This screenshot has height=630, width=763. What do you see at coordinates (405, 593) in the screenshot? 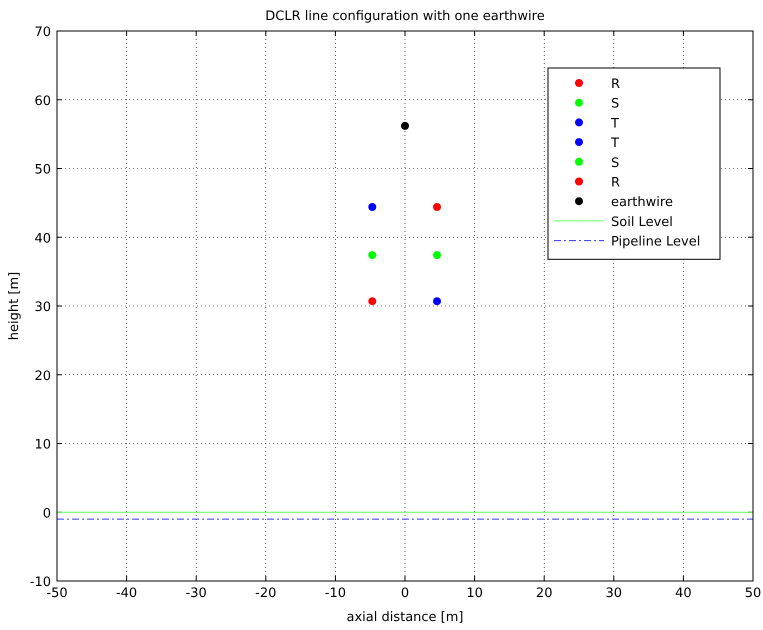
I see `x-tick-label: 0` at bounding box center [405, 593].